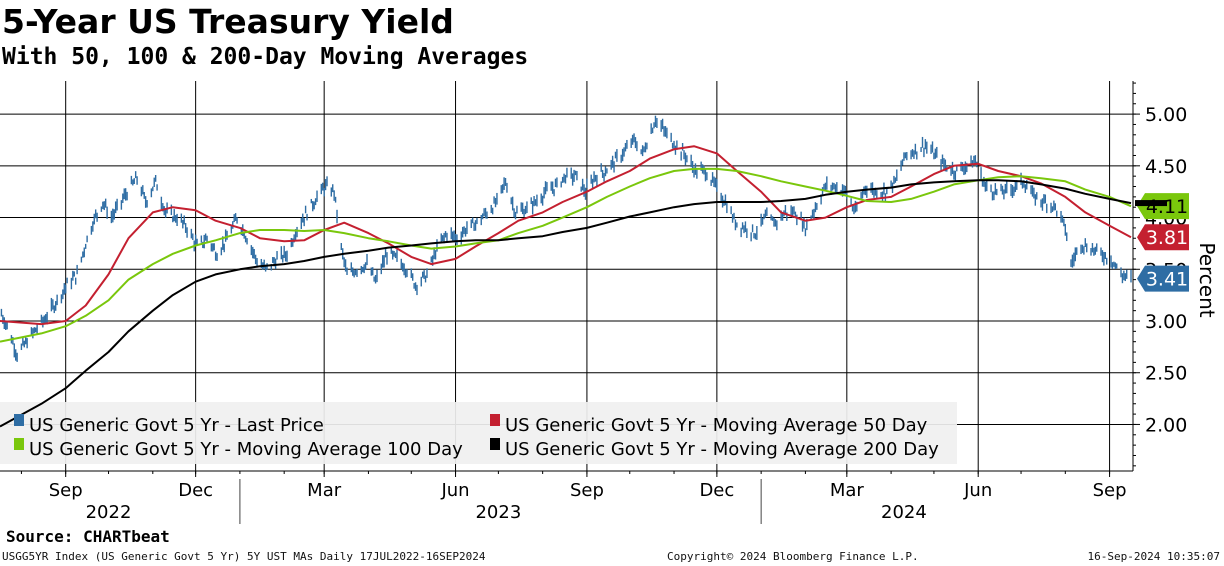 This screenshot has width=1224, height=566. Describe the element at coordinates (265, 57) in the screenshot. I see `chart-subtitle: With 50, 100 & 200-Day Moving Averages` at that location.